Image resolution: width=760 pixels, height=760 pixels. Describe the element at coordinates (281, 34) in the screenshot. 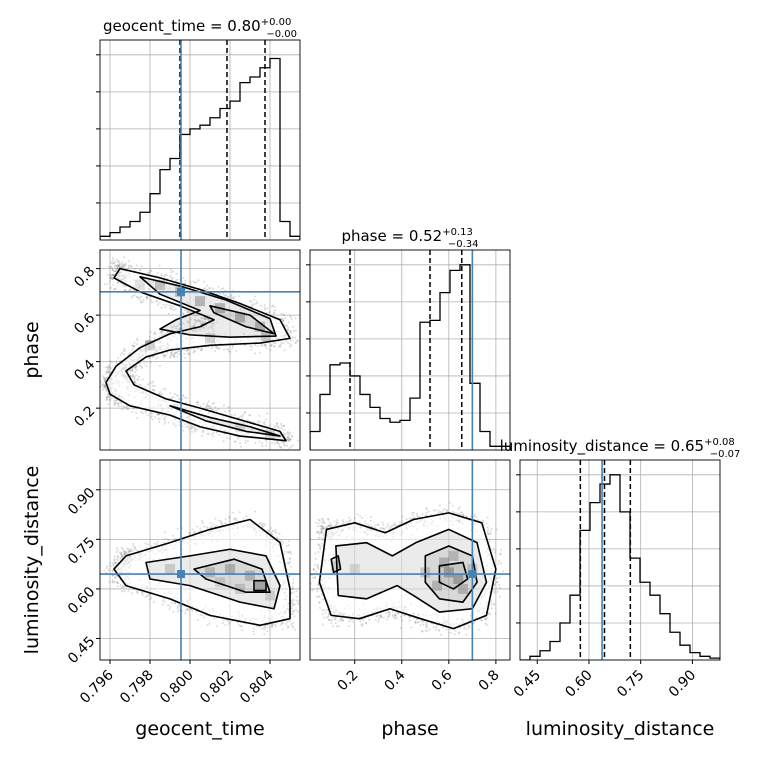

I see `title-minus: −0.00` at that location.